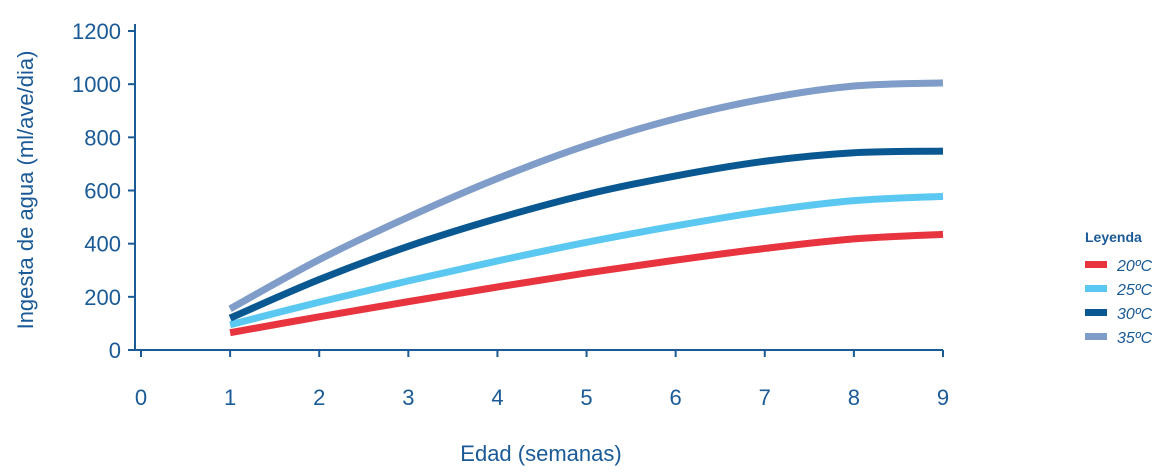  What do you see at coordinates (319, 397) in the screenshot?
I see `x-tick-label: 2` at bounding box center [319, 397].